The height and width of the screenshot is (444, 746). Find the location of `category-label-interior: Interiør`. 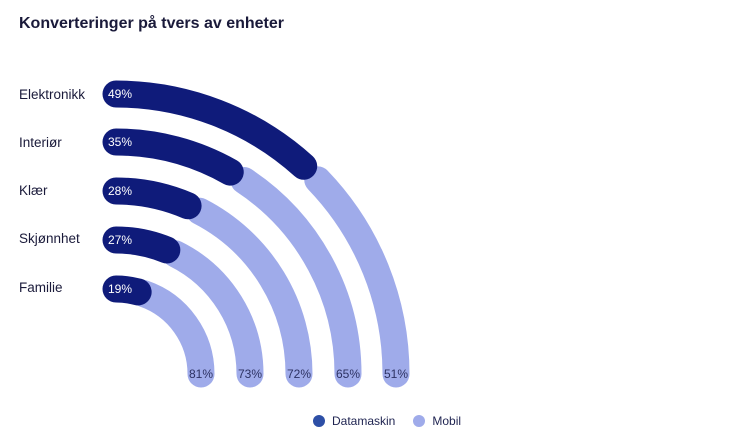

category-label-interior: Interiør is located at coordinates (40, 142).